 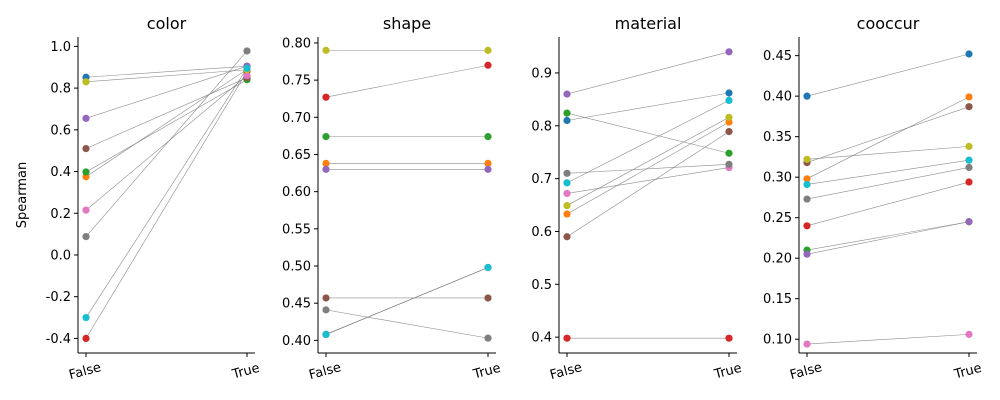 What do you see at coordinates (167, 23) in the screenshot?
I see `chart-title: color` at bounding box center [167, 23].